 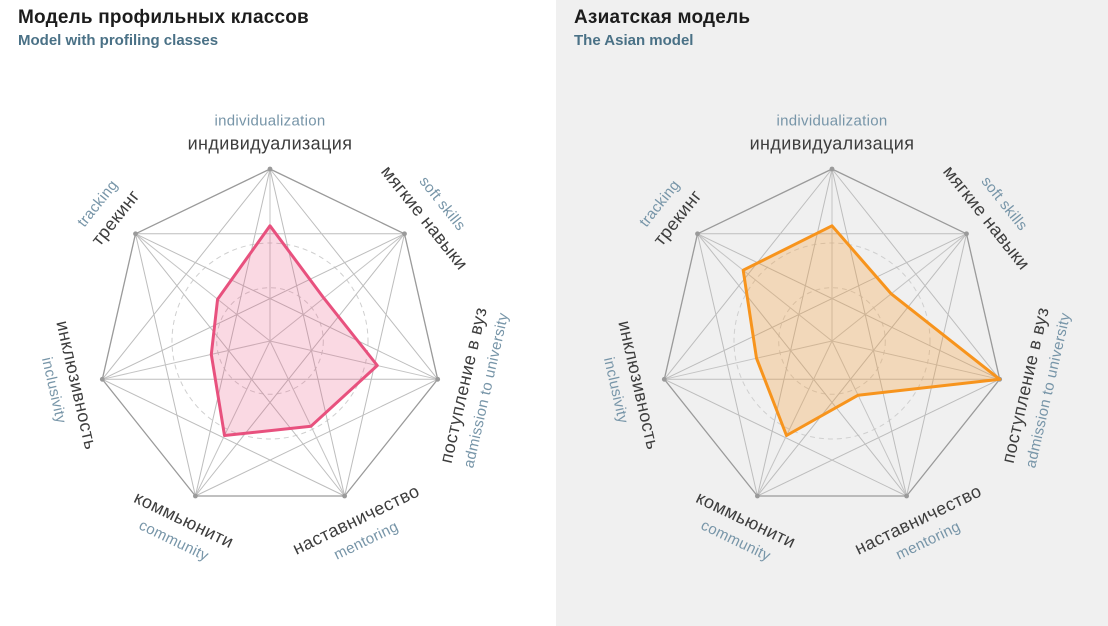 I want to click on page-subtitle: Model with profiling classes, so click(x=118, y=40).